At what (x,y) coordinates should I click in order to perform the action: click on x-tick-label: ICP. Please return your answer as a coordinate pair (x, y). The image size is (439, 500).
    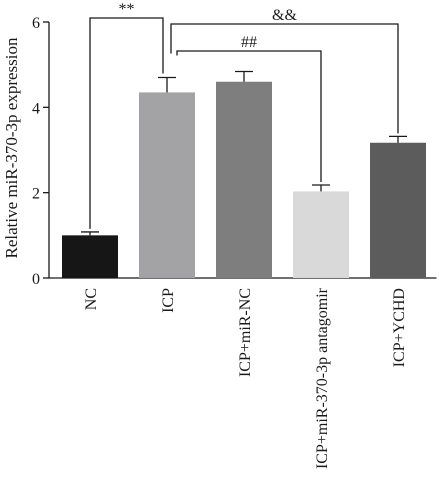
    Looking at the image, I should click on (168, 300).